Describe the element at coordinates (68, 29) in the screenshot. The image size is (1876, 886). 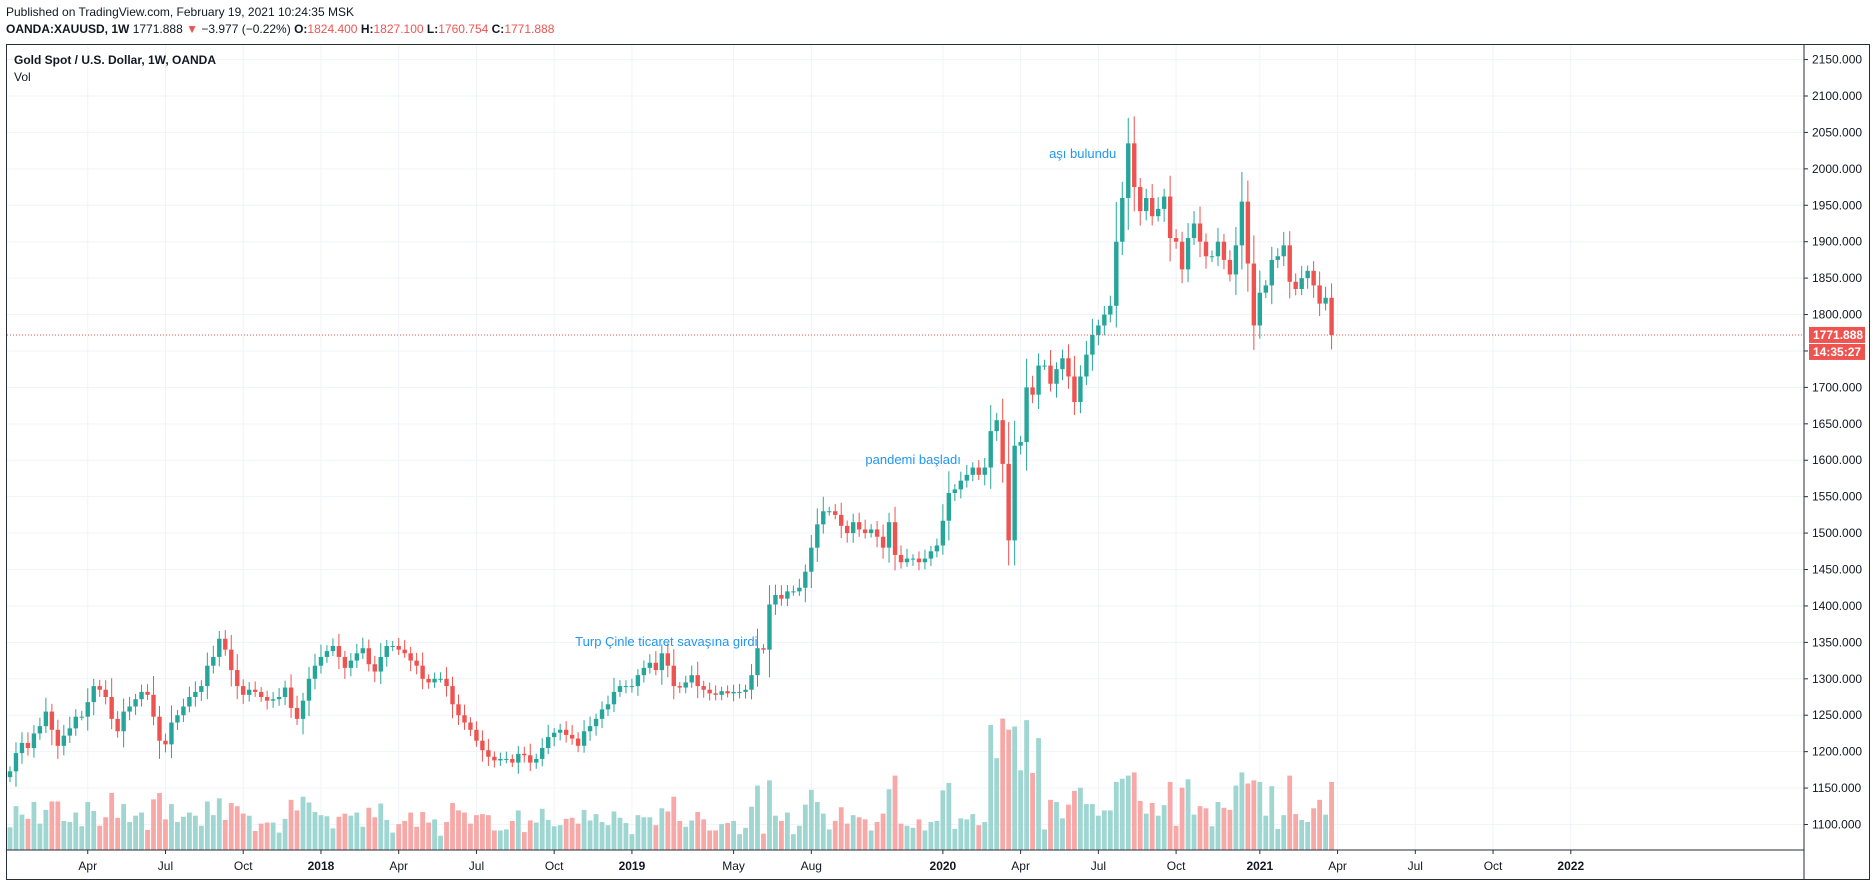
I see `symbol-name: OANDA:XAUUSD, 1W` at that location.